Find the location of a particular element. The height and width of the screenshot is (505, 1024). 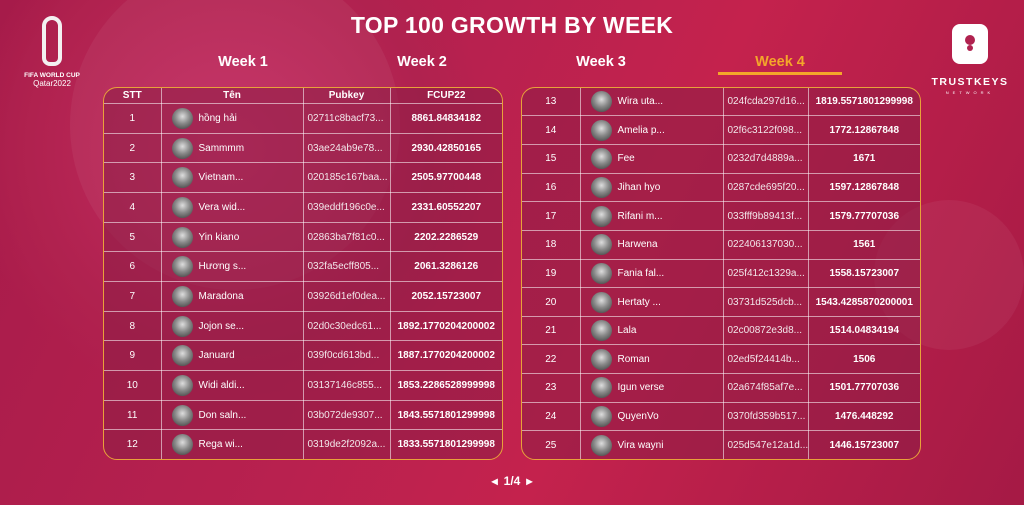

fifa-world-cup-logo: FIFA WORLD CUP Qatar2022 is located at coordinates (52, 52).